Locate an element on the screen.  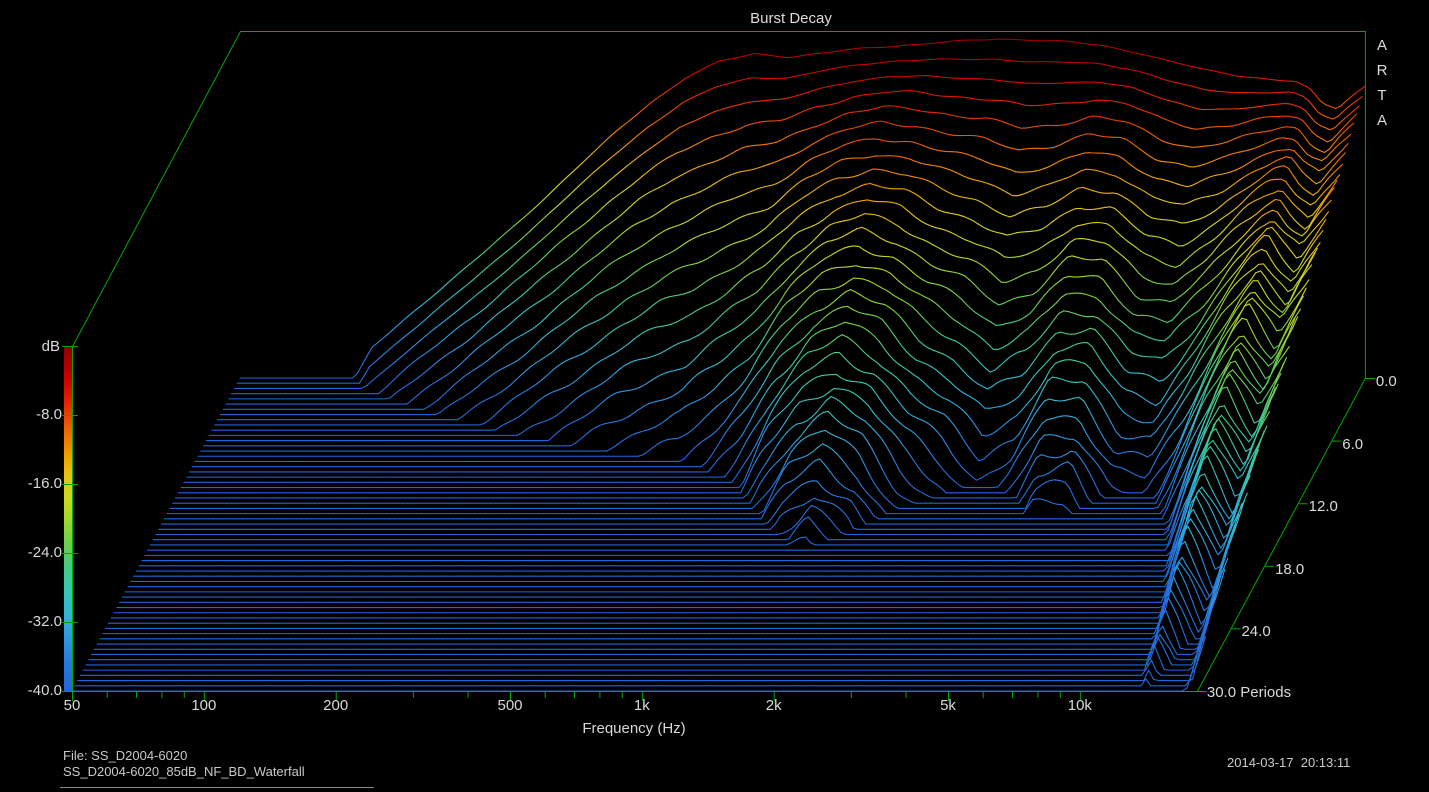
frequency-tick-label: 100 is located at coordinates (204, 705).